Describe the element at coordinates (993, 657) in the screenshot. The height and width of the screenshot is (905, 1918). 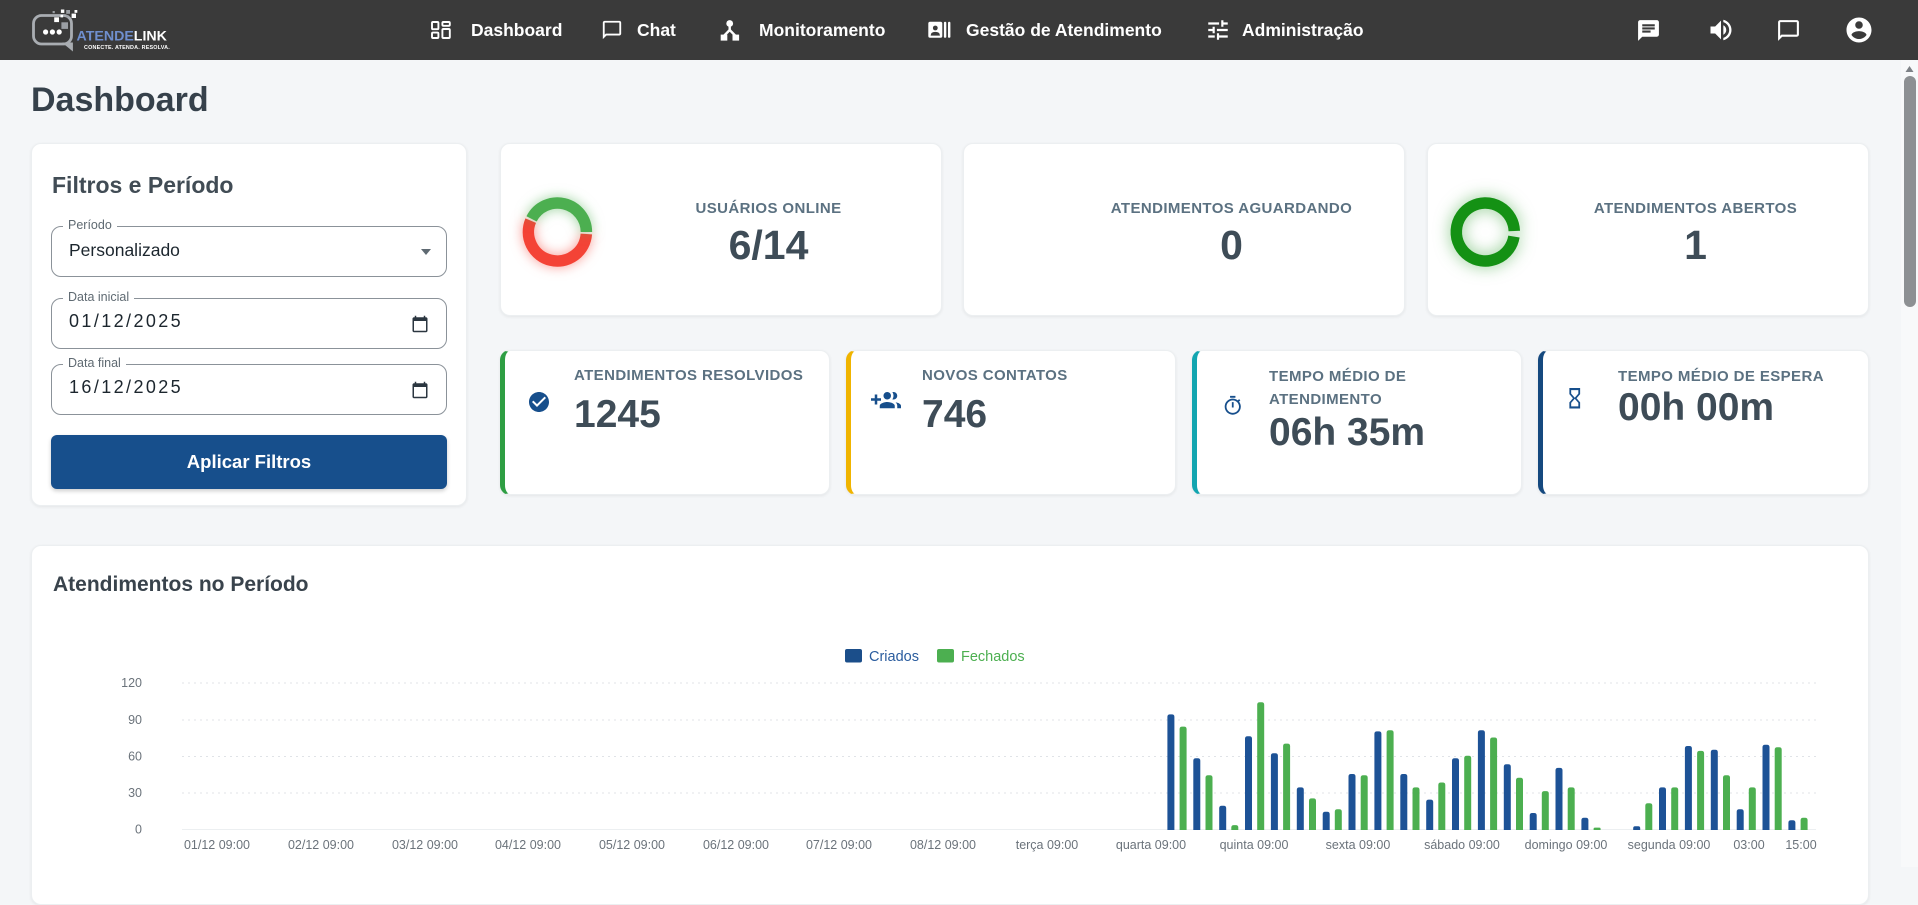
I see `svg-text: Fechados` at that location.